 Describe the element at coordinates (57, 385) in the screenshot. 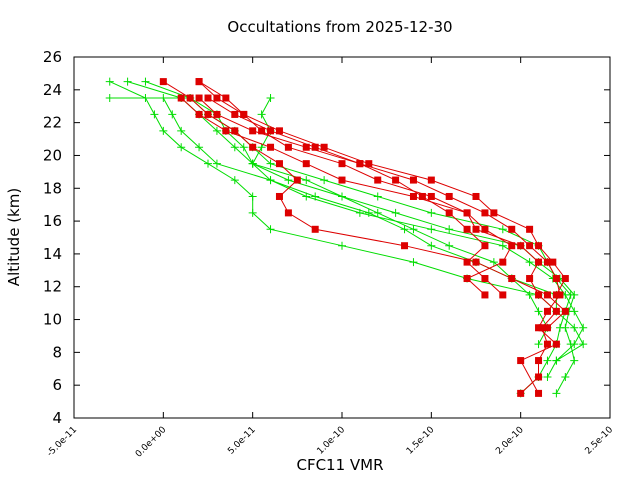

I see `y-tick-label: 6` at that location.